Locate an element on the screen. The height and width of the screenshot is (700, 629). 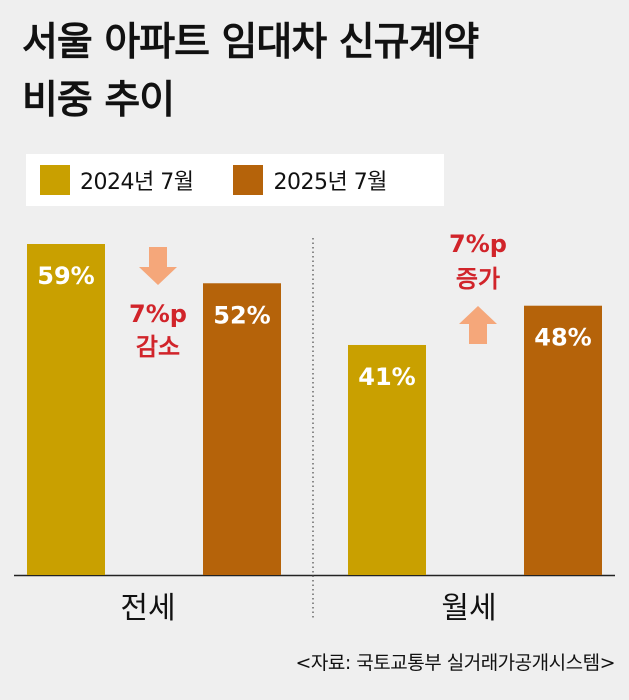
chart-title: 서울 아파트 임대차 신규계약 비중 추이 is located at coordinates (250, 72).